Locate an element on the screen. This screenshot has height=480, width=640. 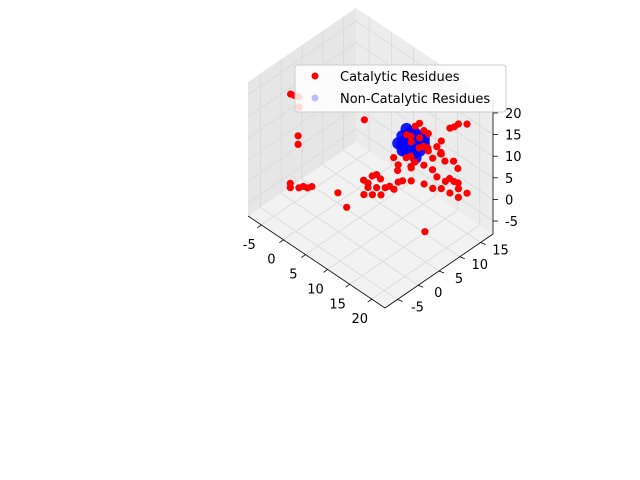
z-grid-line-back is located at coordinates (424, 175).